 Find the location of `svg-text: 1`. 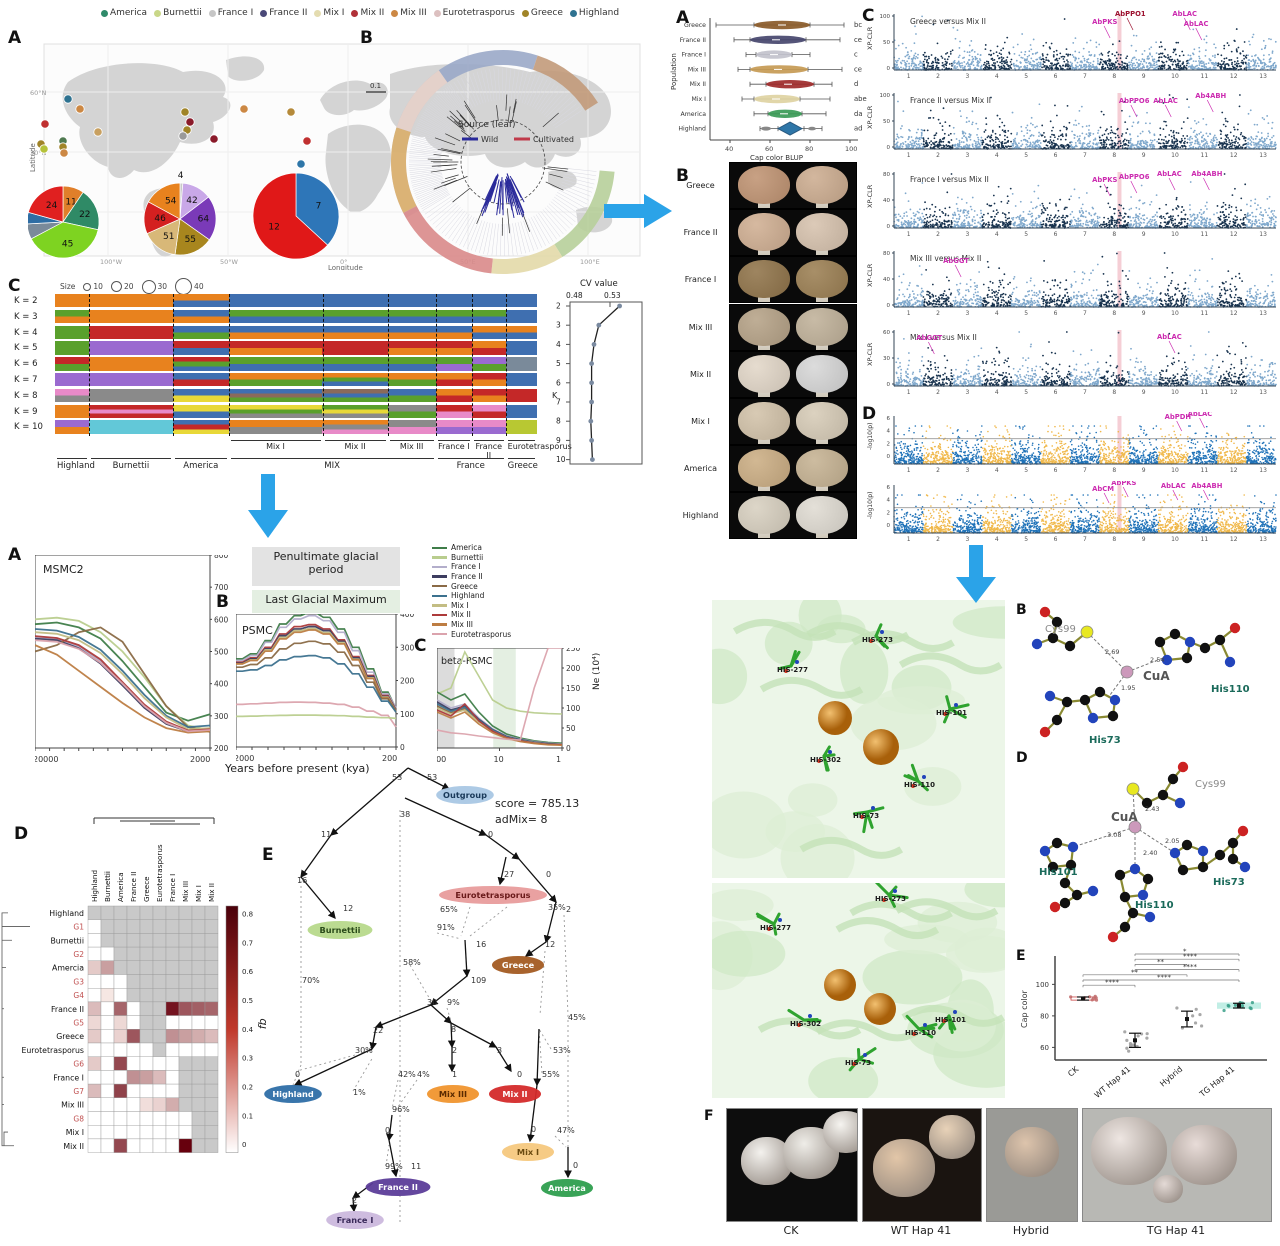

svg-text: 1 is located at coordinates (909, 234).